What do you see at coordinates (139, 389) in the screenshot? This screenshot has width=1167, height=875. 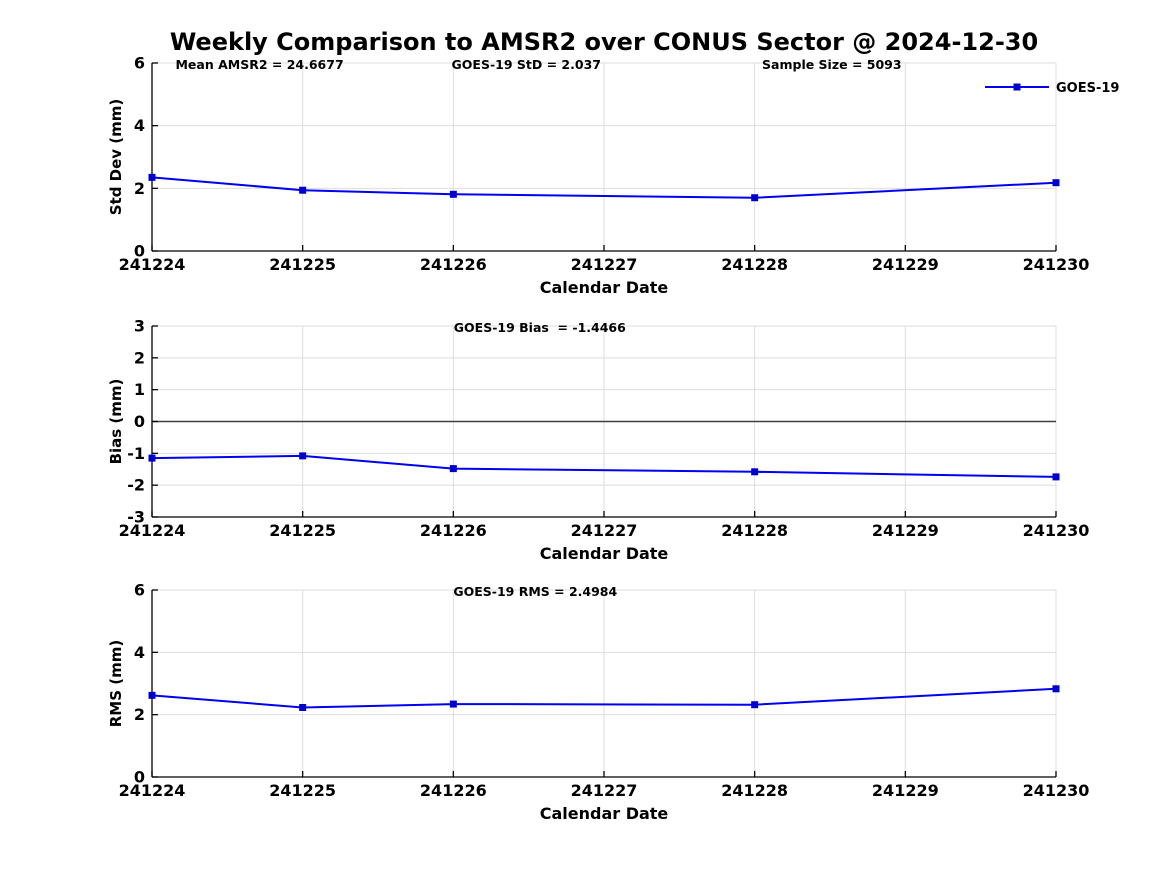 I see `y-tick-label: 1` at bounding box center [139, 389].